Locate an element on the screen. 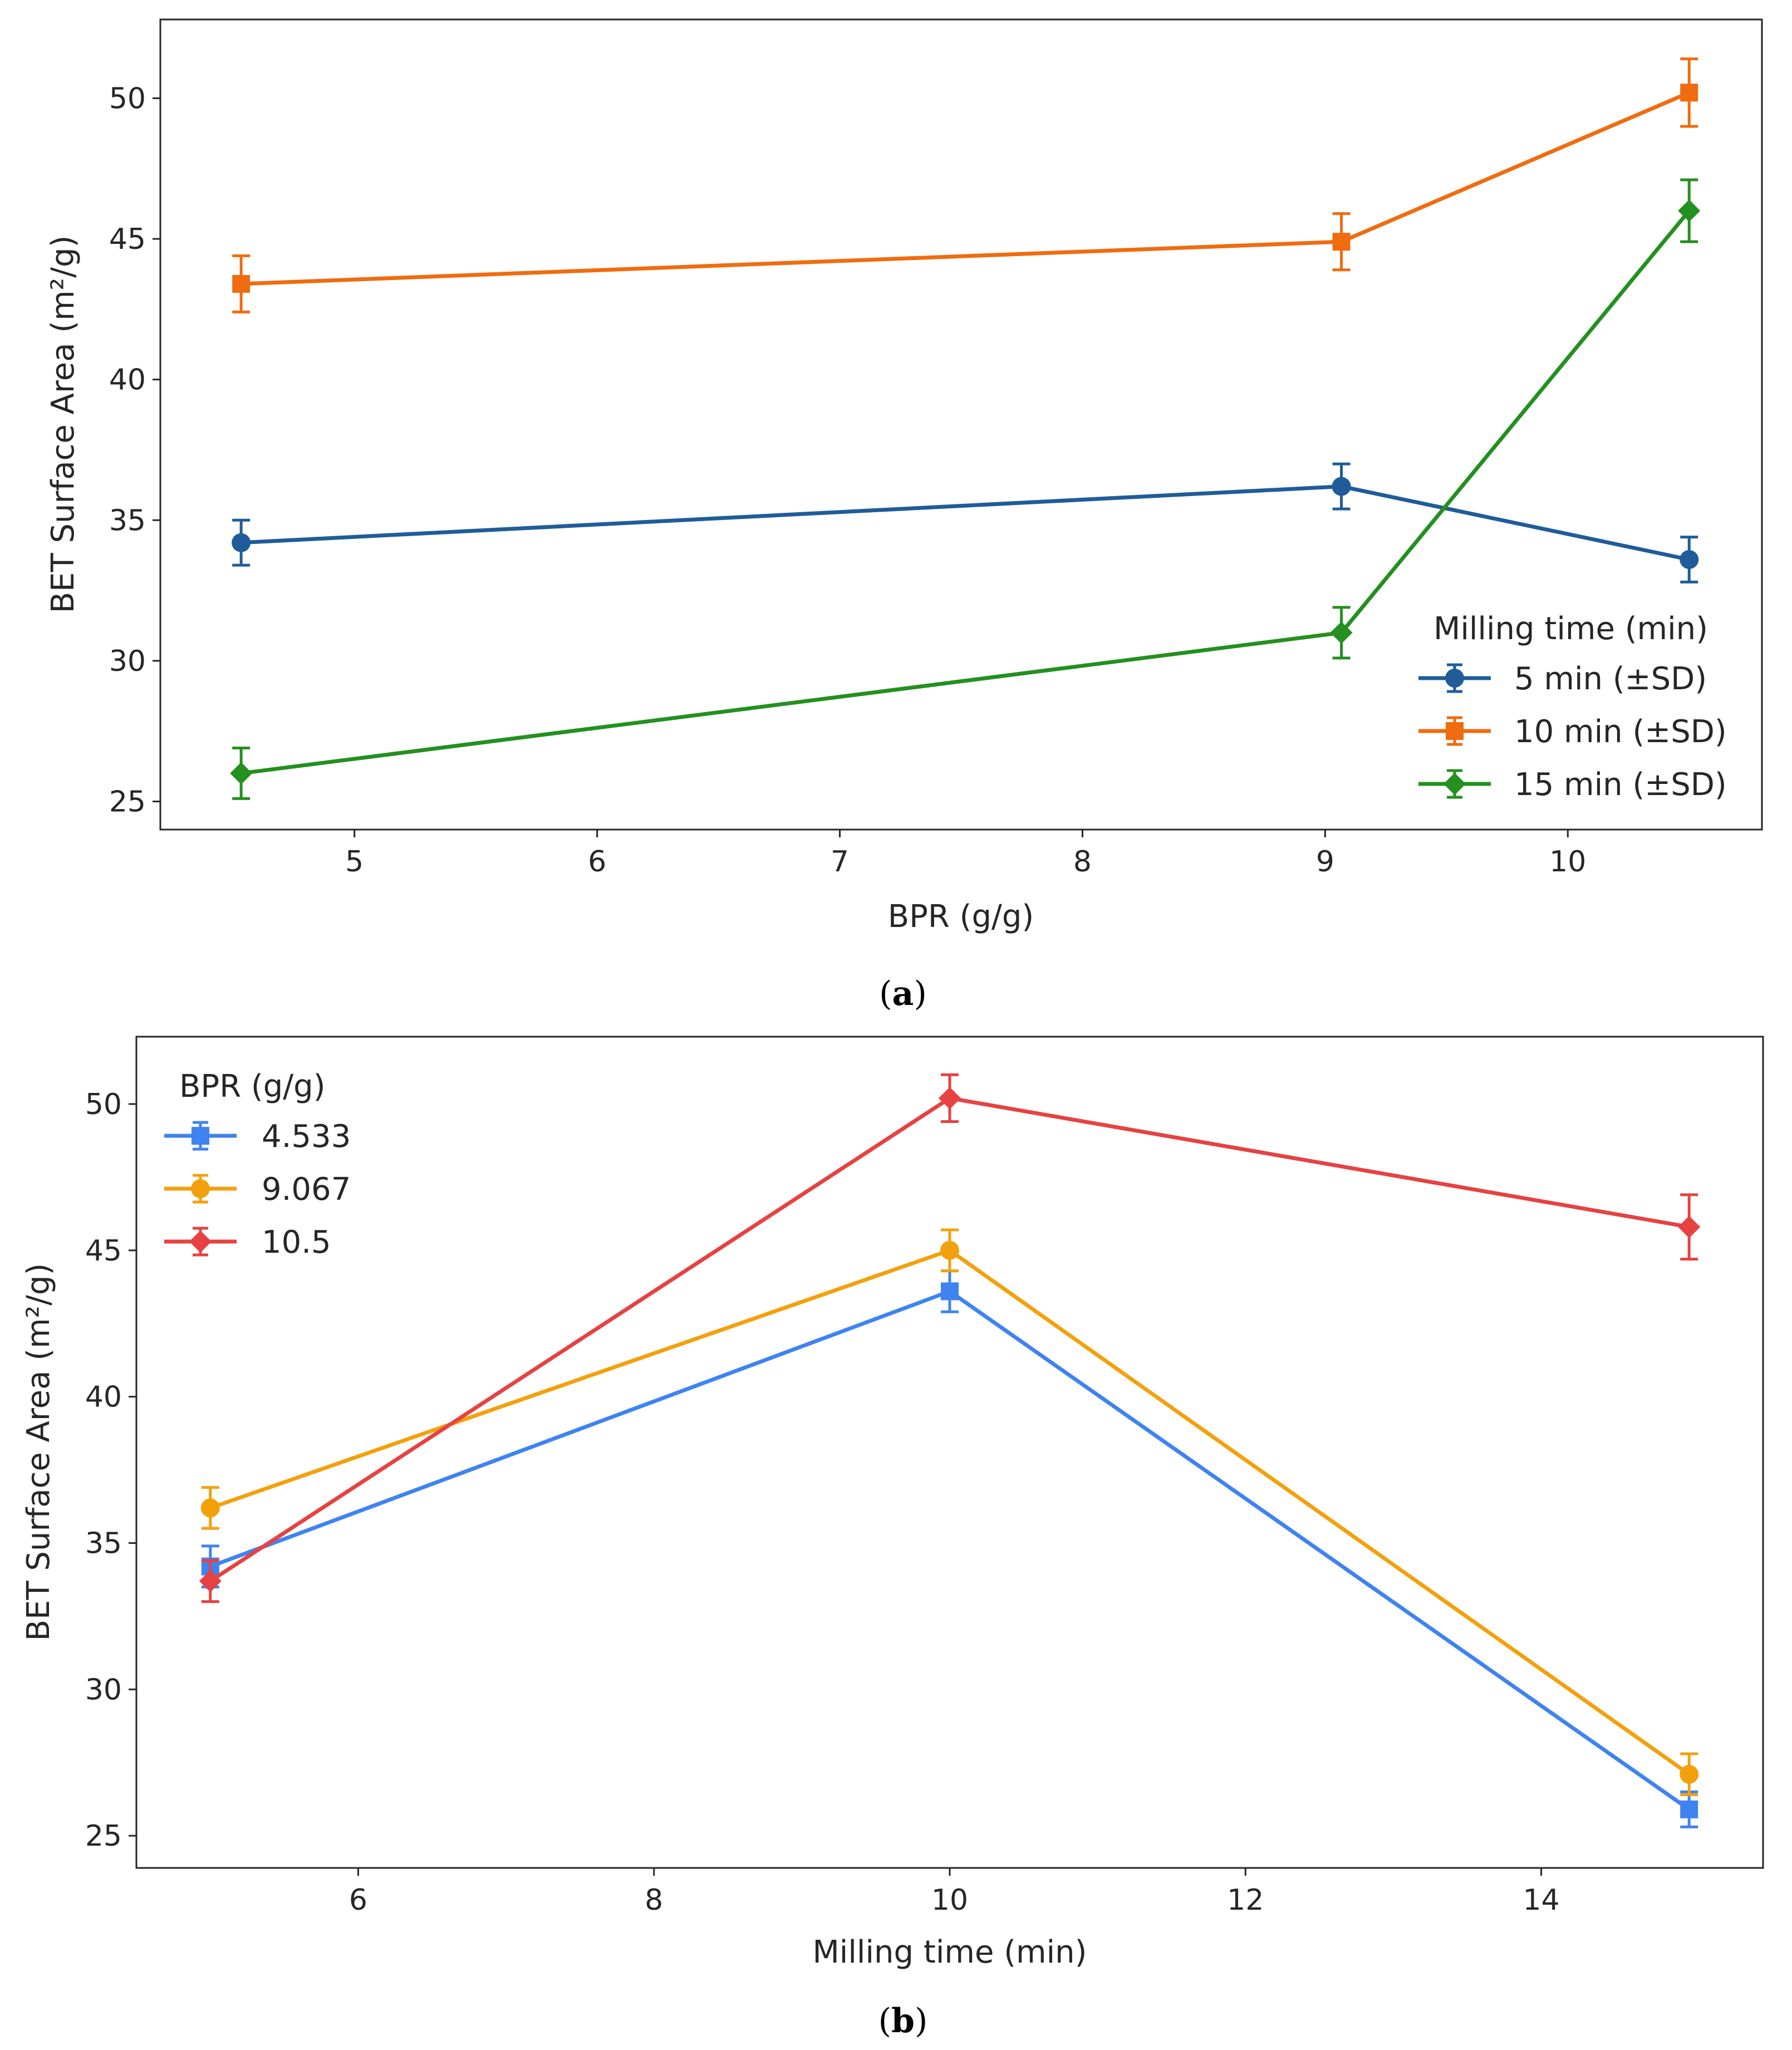 The height and width of the screenshot is (2050, 1792). chart-a-ytick-label: 35 is located at coordinates (127, 520).